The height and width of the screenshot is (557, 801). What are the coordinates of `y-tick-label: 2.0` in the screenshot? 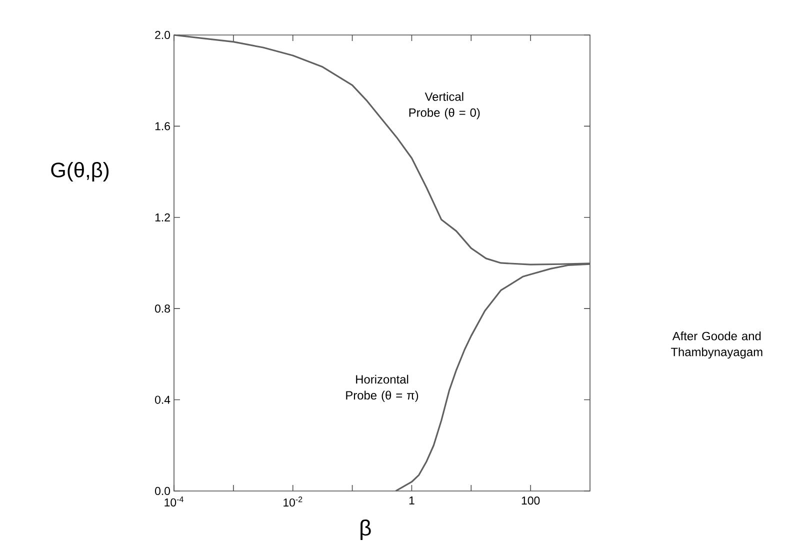 It's located at (162, 35).